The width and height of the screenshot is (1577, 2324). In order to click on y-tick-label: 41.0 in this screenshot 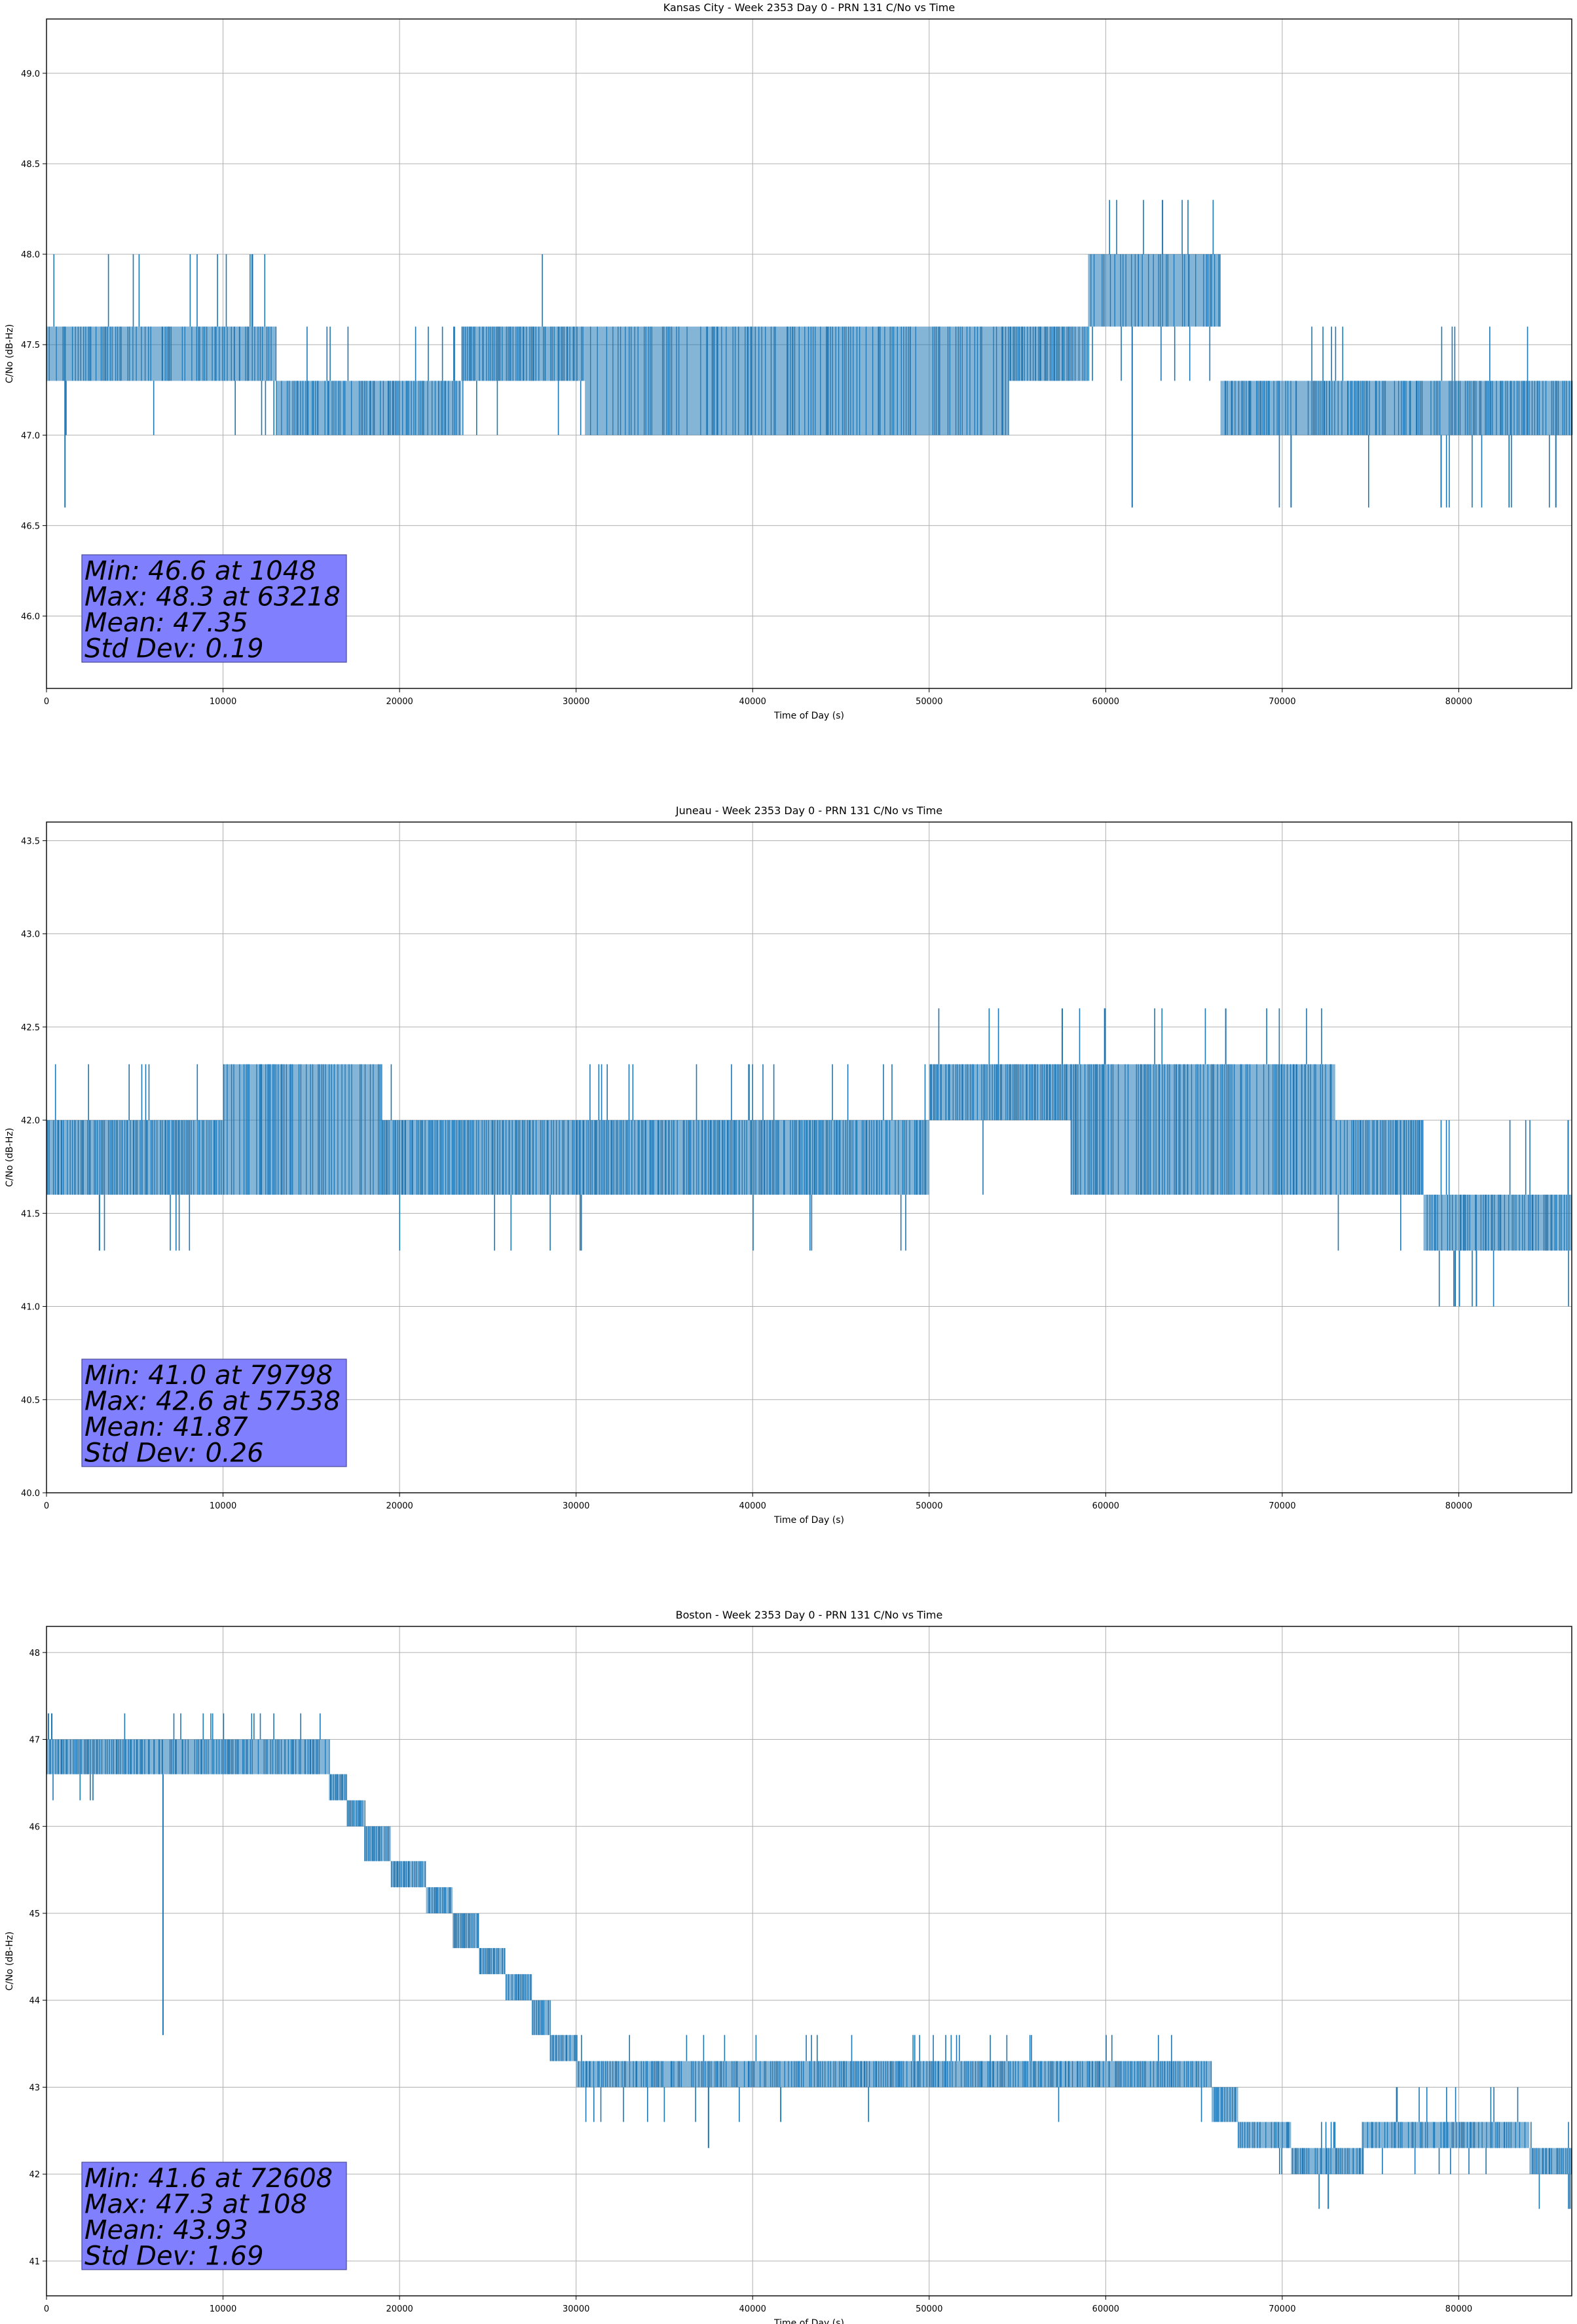, I will do `click(30, 1308)`.